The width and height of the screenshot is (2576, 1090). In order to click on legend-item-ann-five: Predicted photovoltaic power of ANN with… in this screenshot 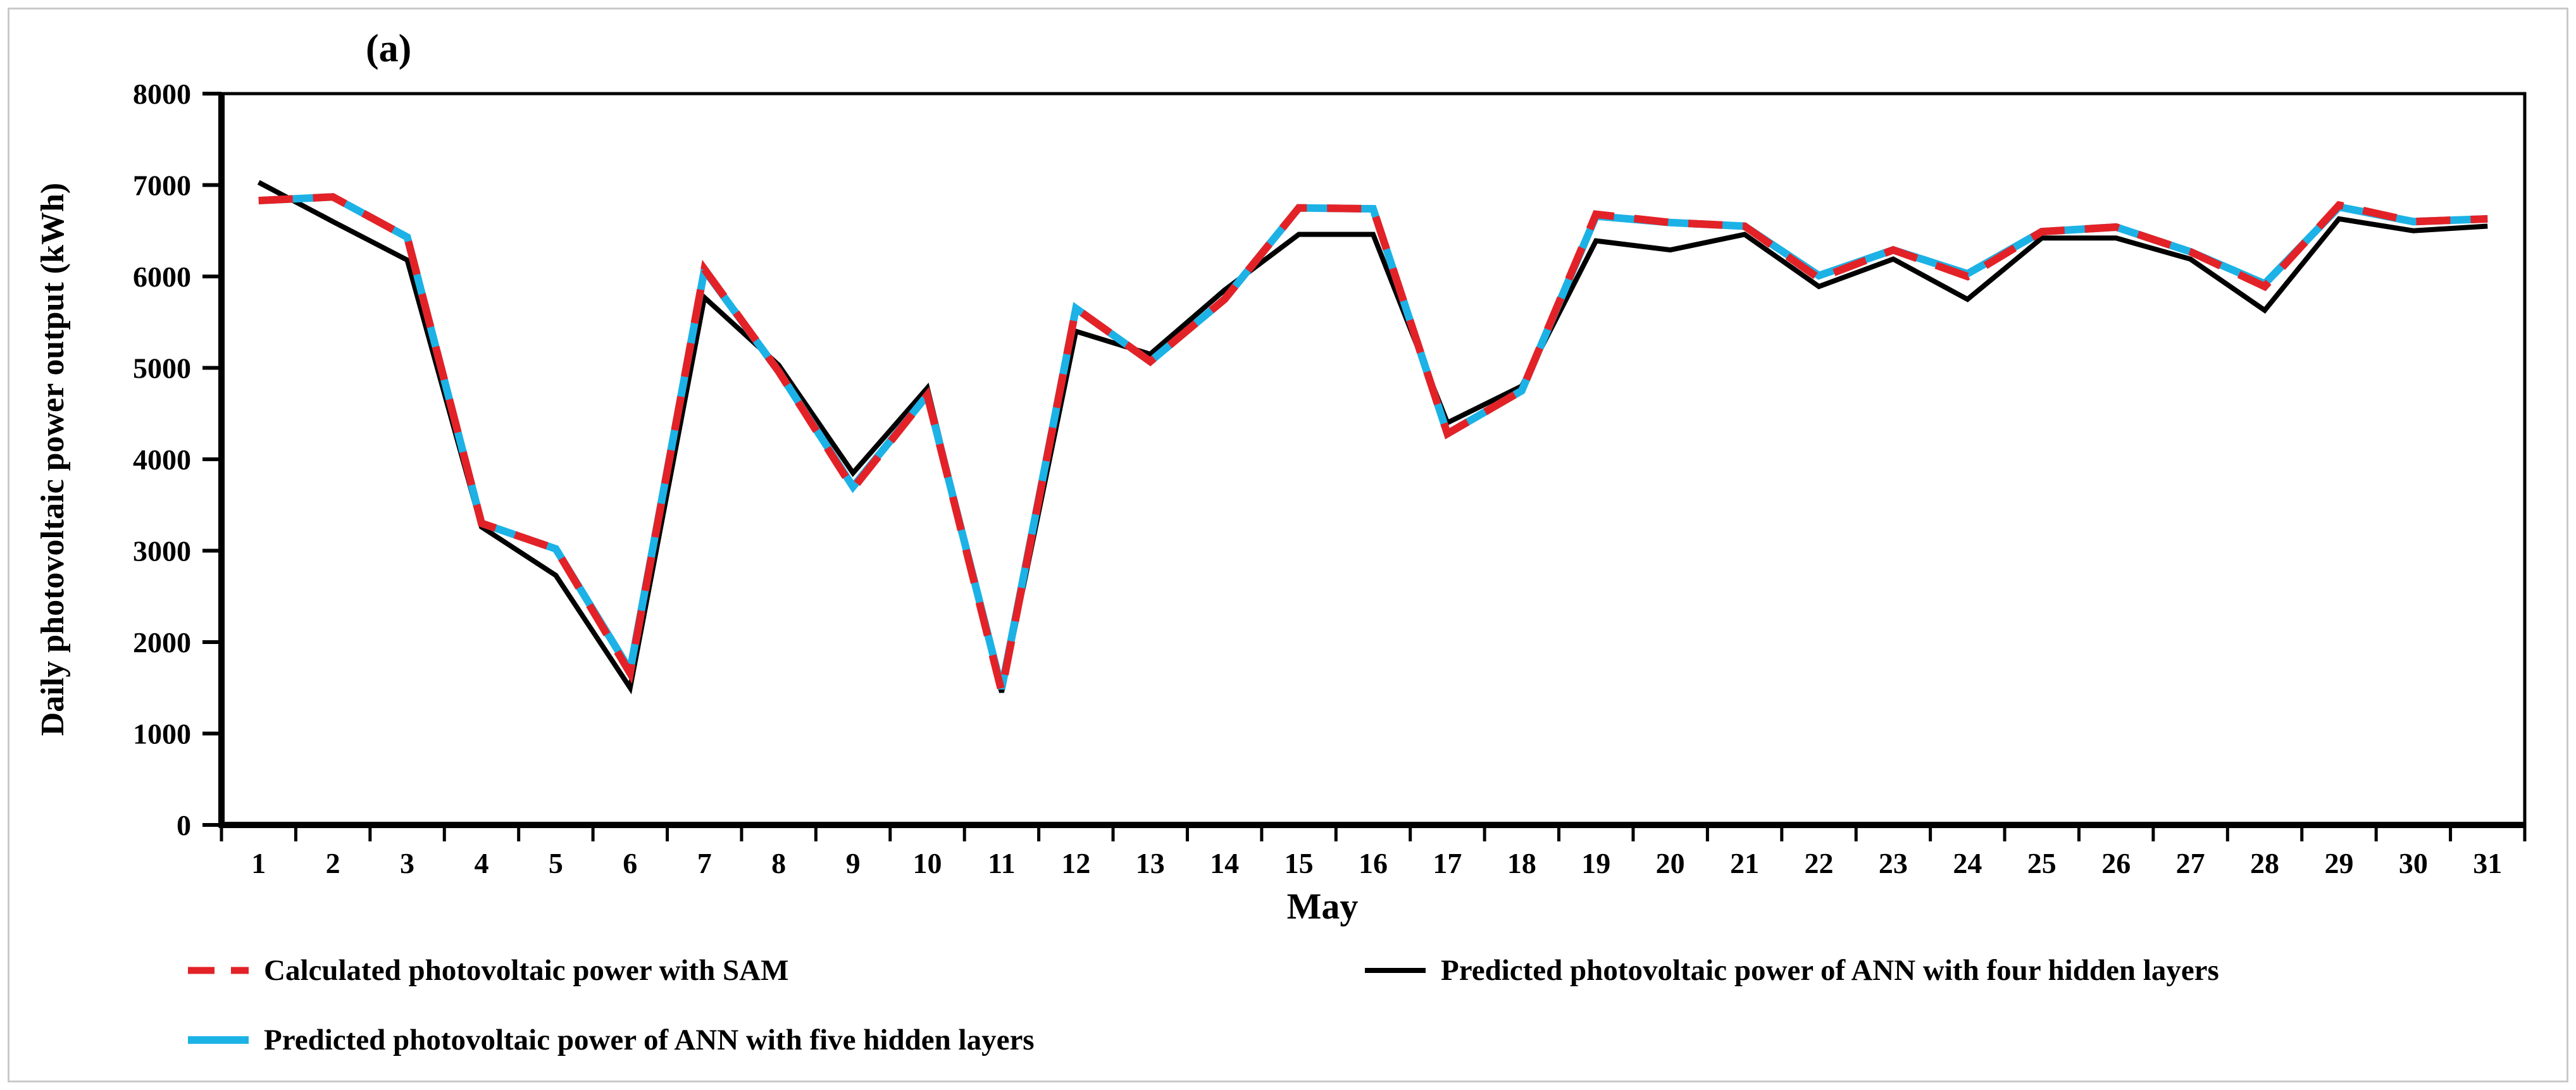, I will do `click(611, 1040)`.